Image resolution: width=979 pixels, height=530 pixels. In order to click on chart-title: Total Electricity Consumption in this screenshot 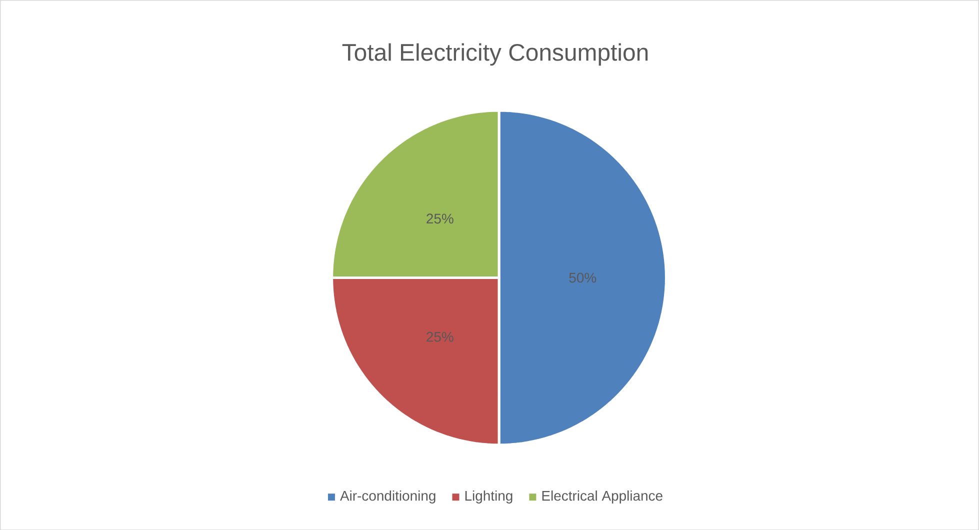, I will do `click(495, 54)`.